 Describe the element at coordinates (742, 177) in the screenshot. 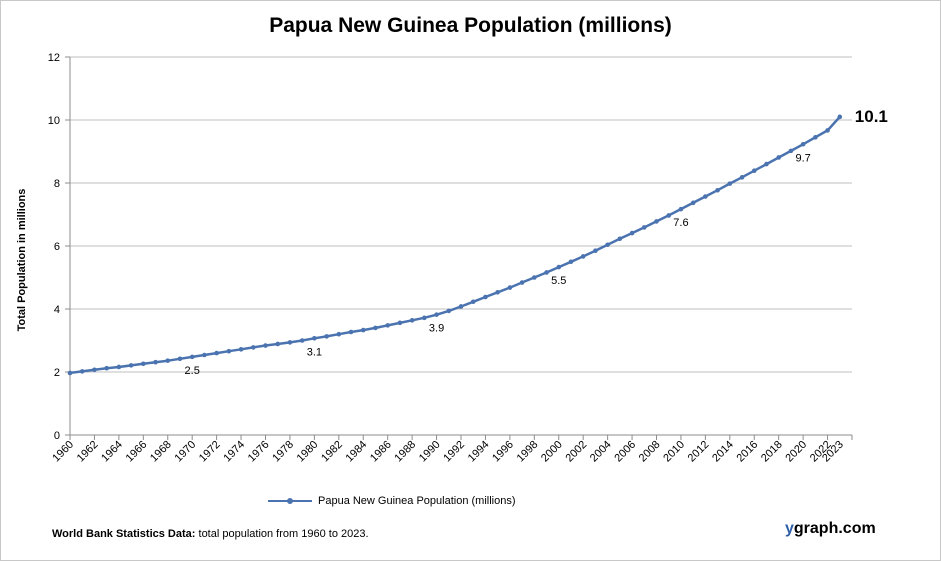

I see `data-point-2015` at that location.